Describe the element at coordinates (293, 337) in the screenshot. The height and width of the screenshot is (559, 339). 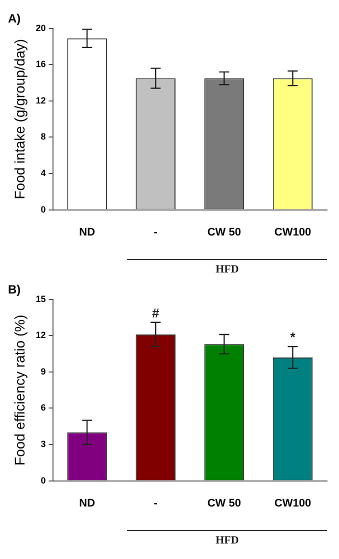
I see `annotation: *` at that location.